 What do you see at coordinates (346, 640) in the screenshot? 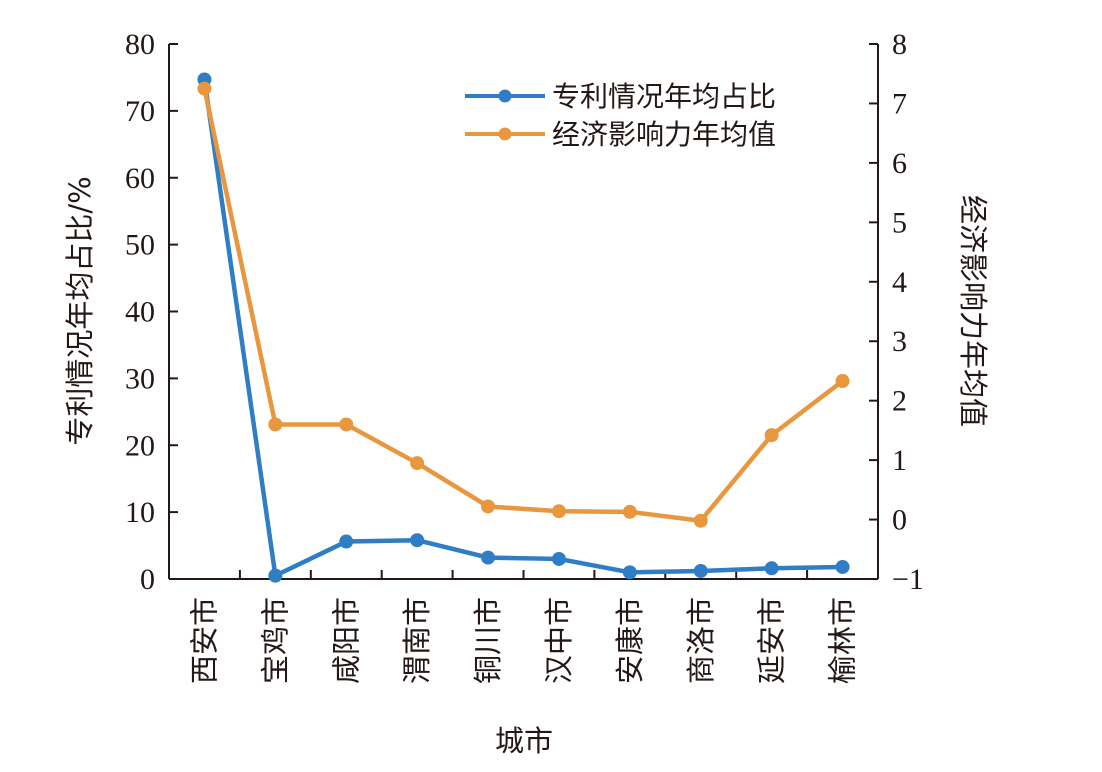
I see `x-category-label: 咸阳市` at bounding box center [346, 640].